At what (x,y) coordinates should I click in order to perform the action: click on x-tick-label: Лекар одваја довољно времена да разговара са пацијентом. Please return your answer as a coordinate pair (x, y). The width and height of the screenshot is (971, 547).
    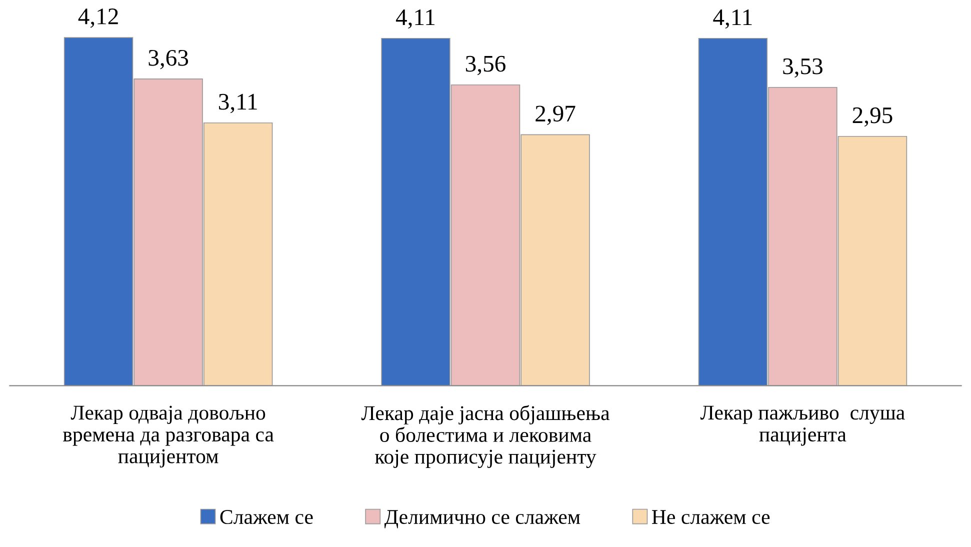
    Looking at the image, I should click on (168, 437).